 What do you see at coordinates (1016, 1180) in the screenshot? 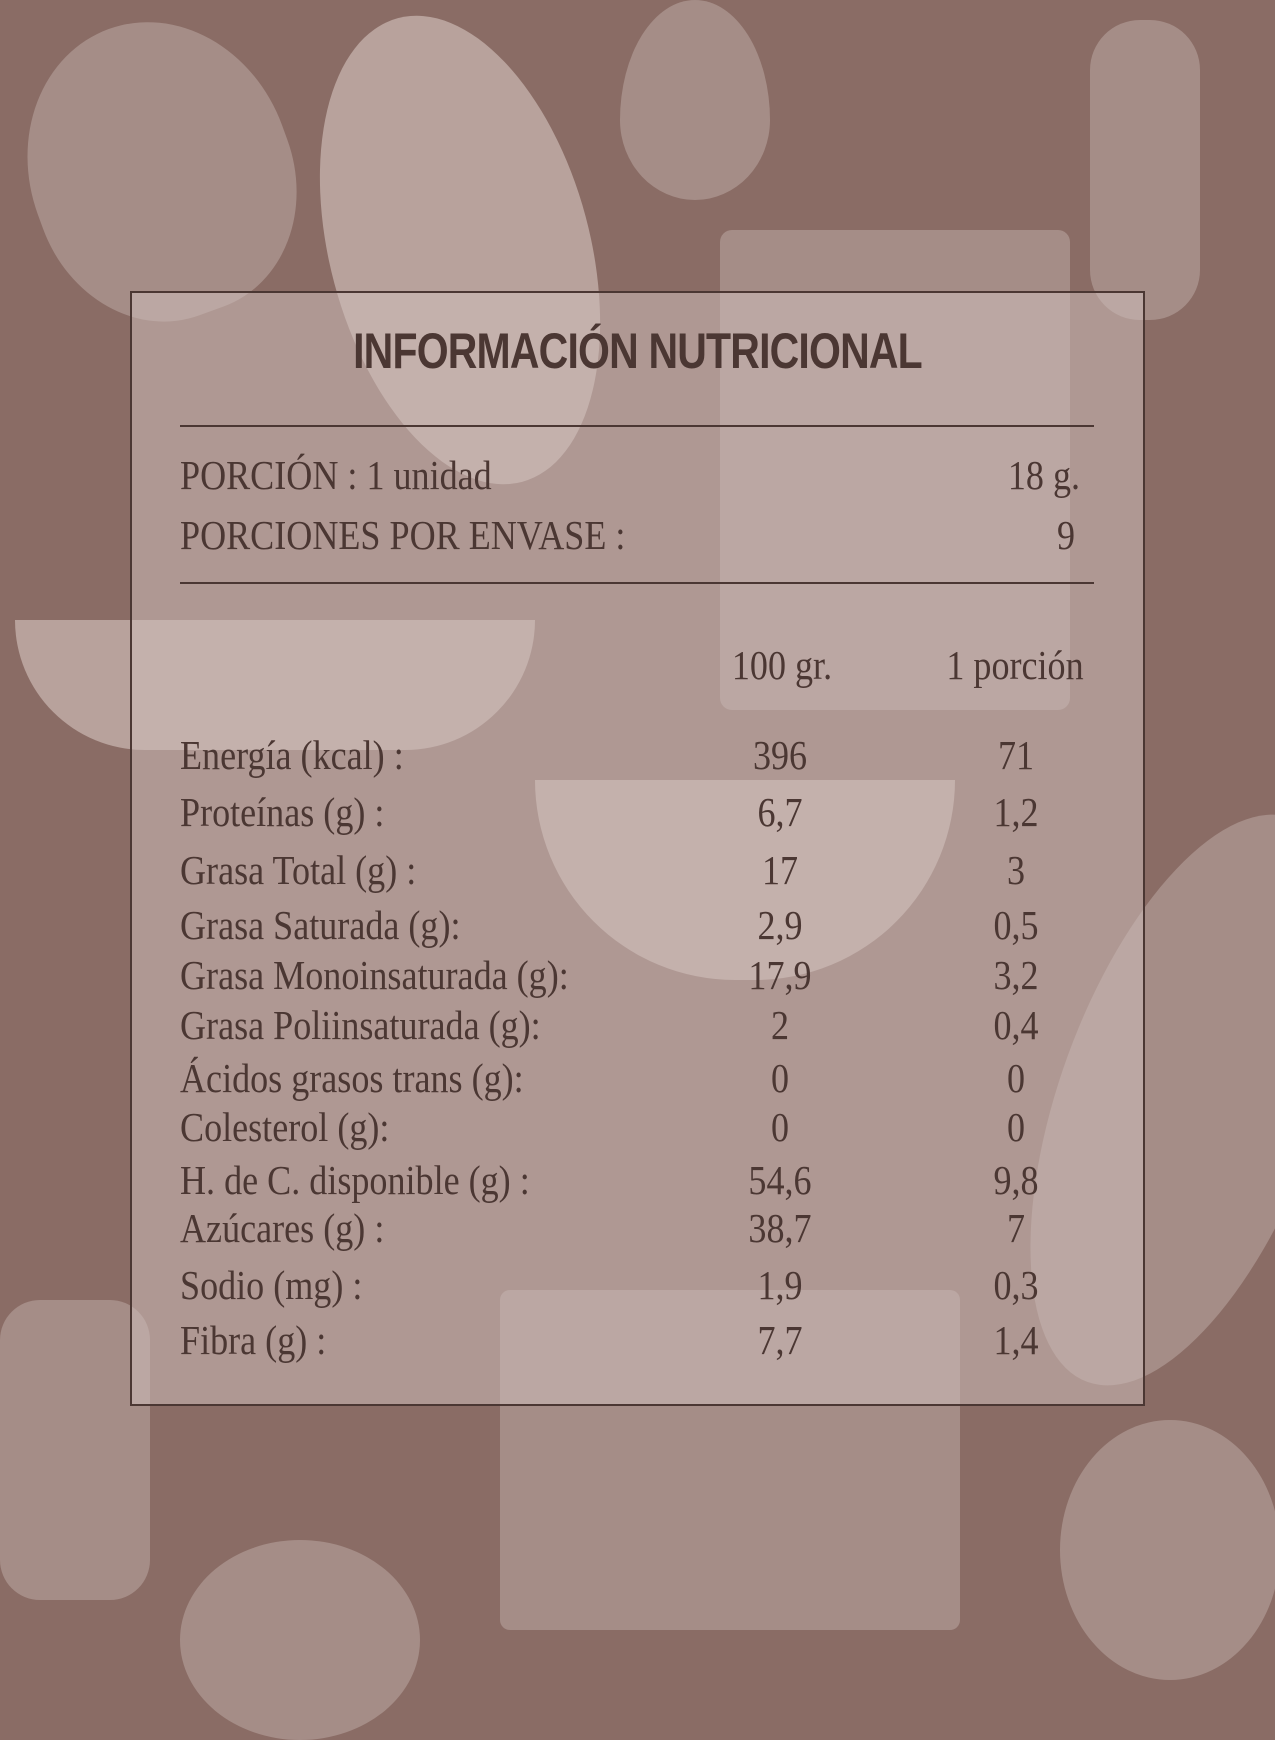
I see `value-per-portion: 9,8` at bounding box center [1016, 1180].